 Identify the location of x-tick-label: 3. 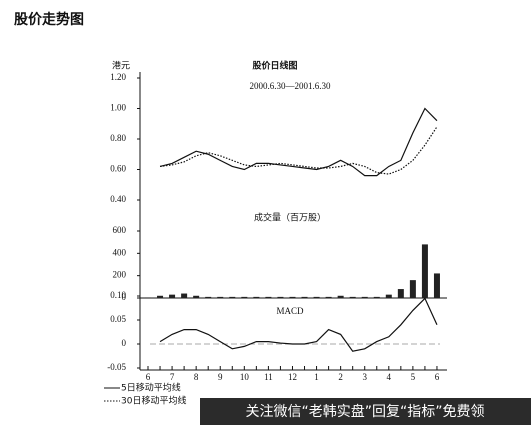
(364, 377).